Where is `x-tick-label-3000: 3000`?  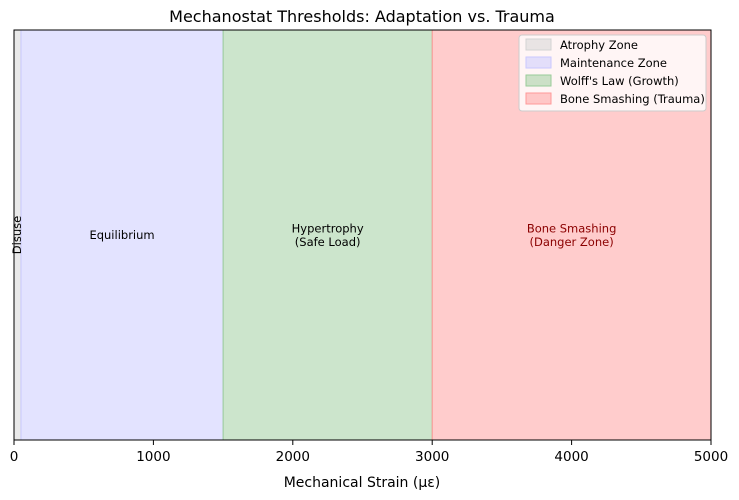 x-tick-label-3000: 3000 is located at coordinates (432, 457).